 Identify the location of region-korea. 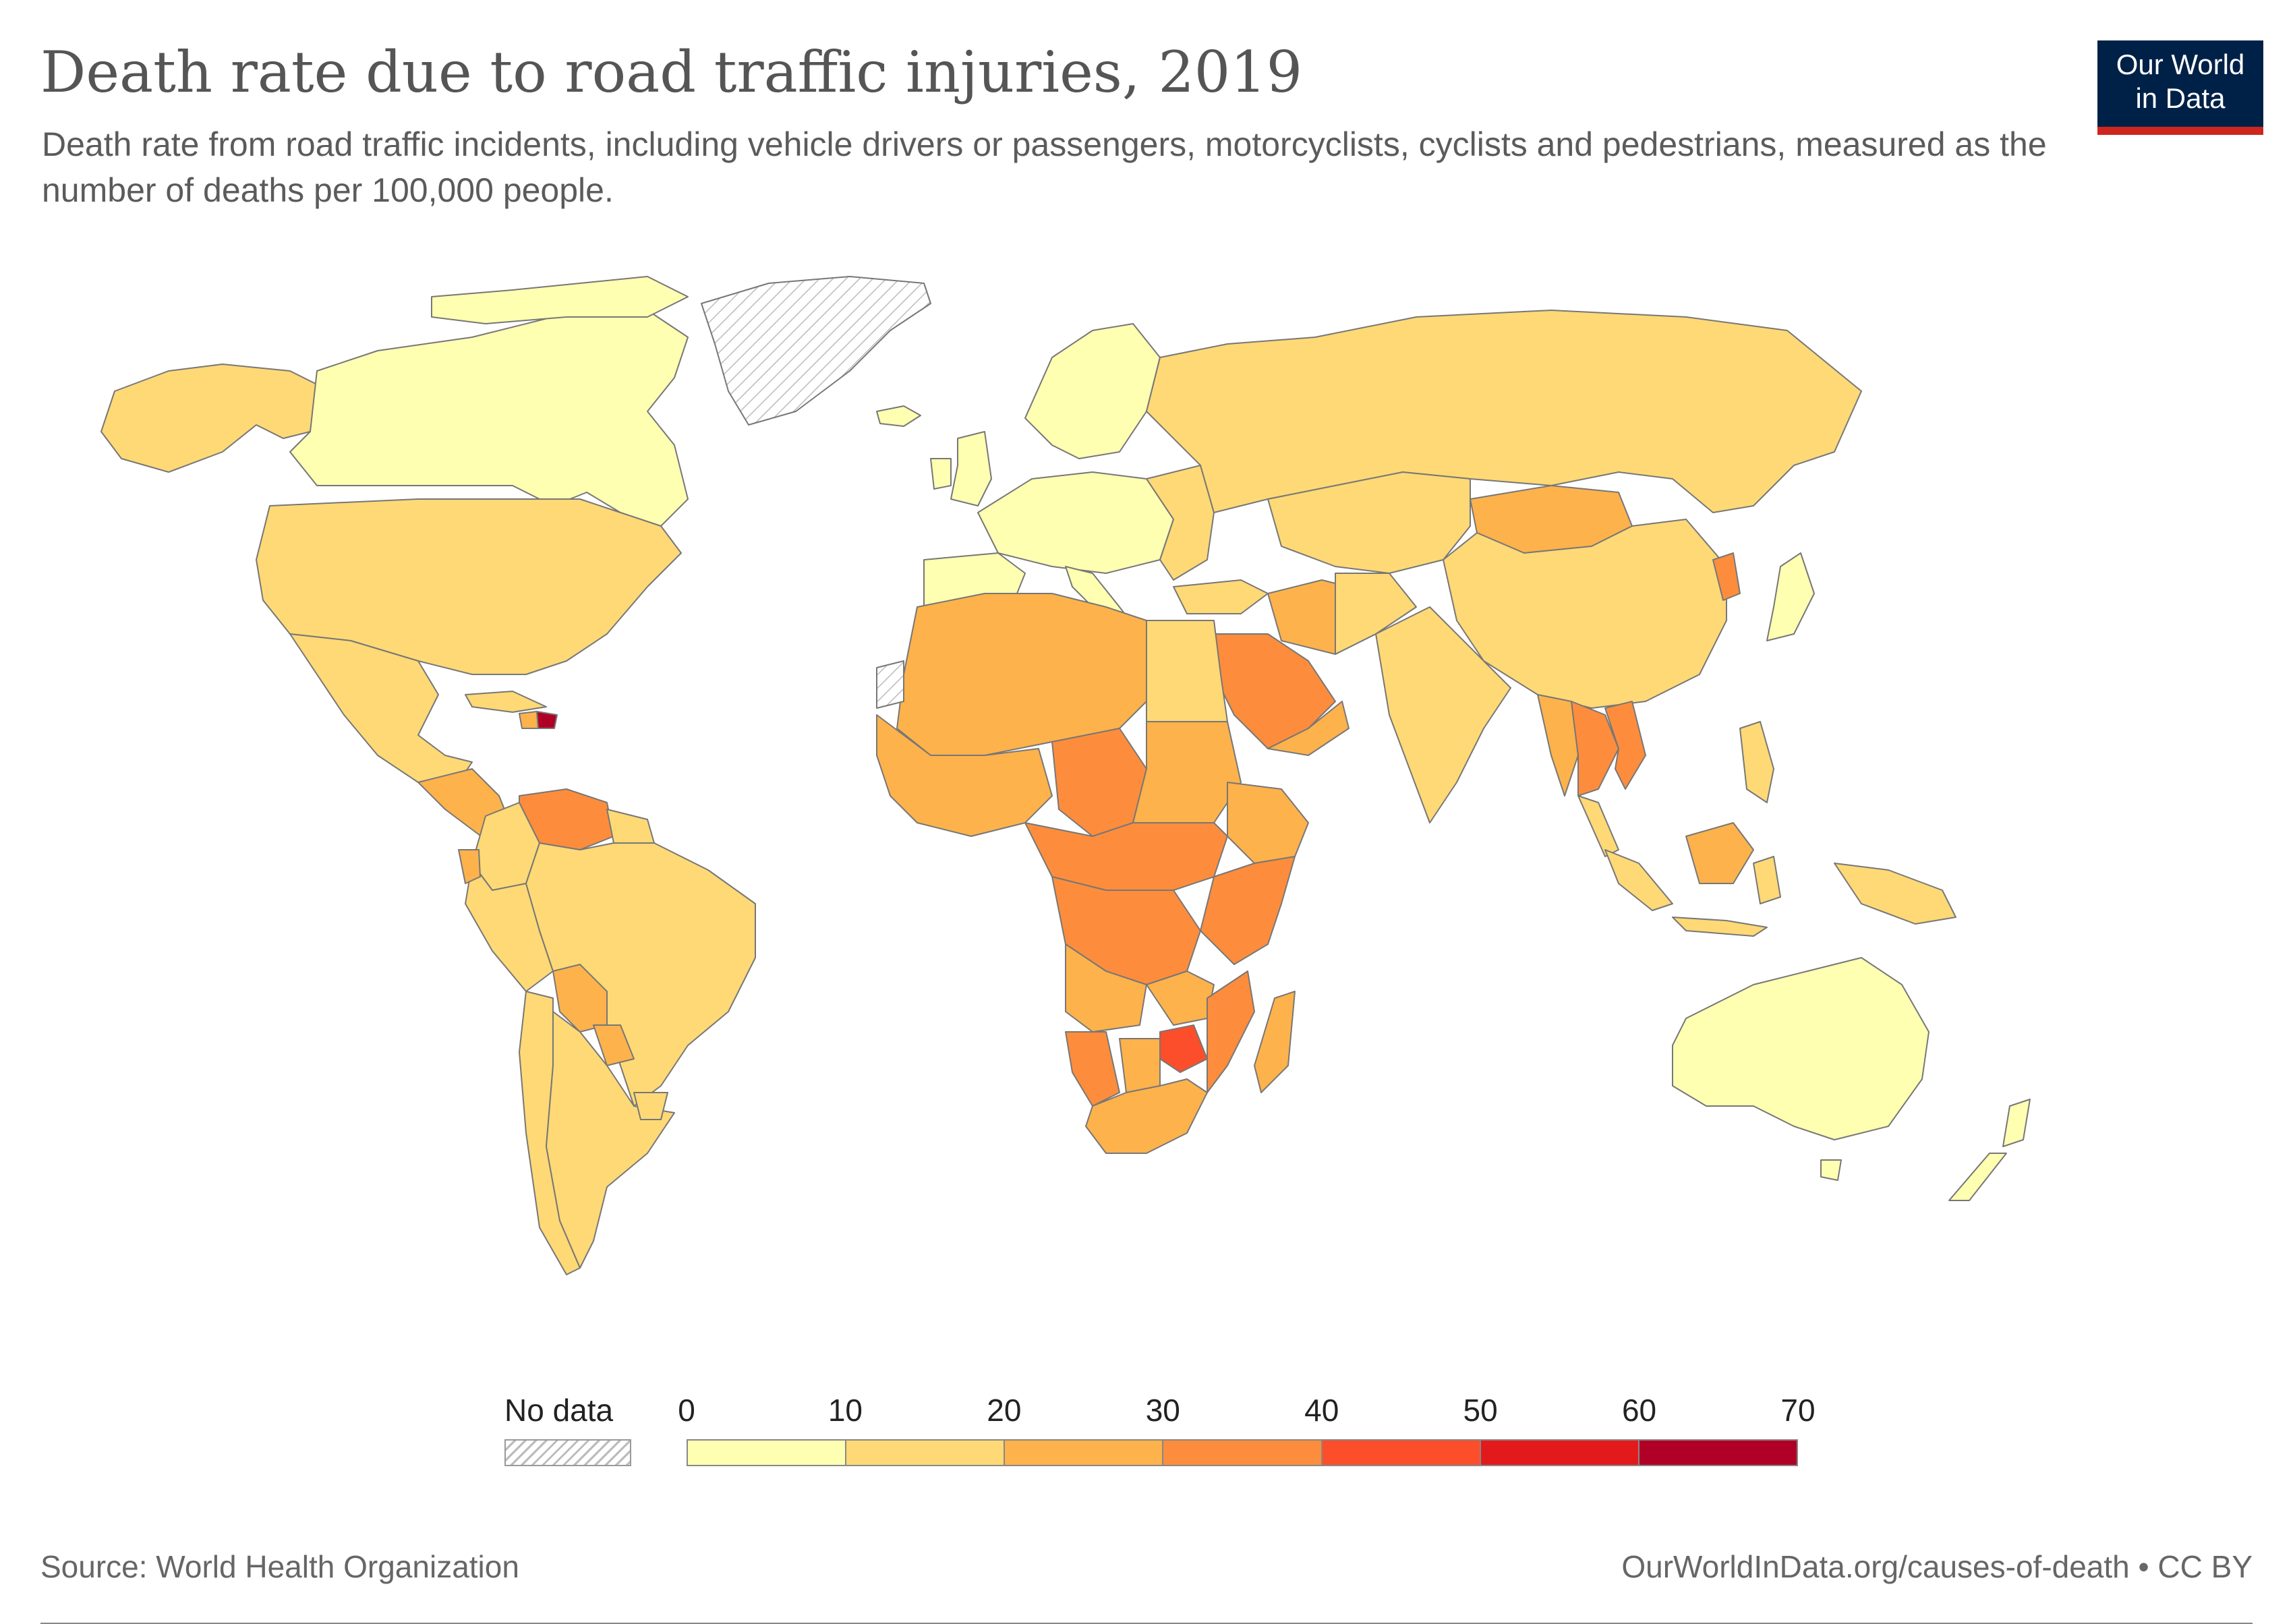
(1726, 576).